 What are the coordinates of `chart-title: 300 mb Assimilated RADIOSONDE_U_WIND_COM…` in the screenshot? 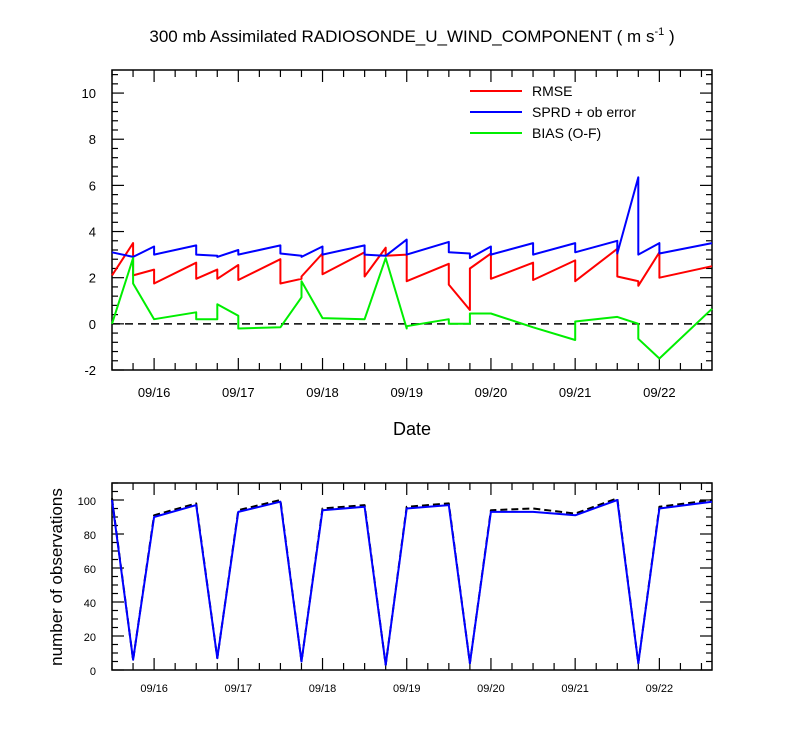 It's located at (411, 36).